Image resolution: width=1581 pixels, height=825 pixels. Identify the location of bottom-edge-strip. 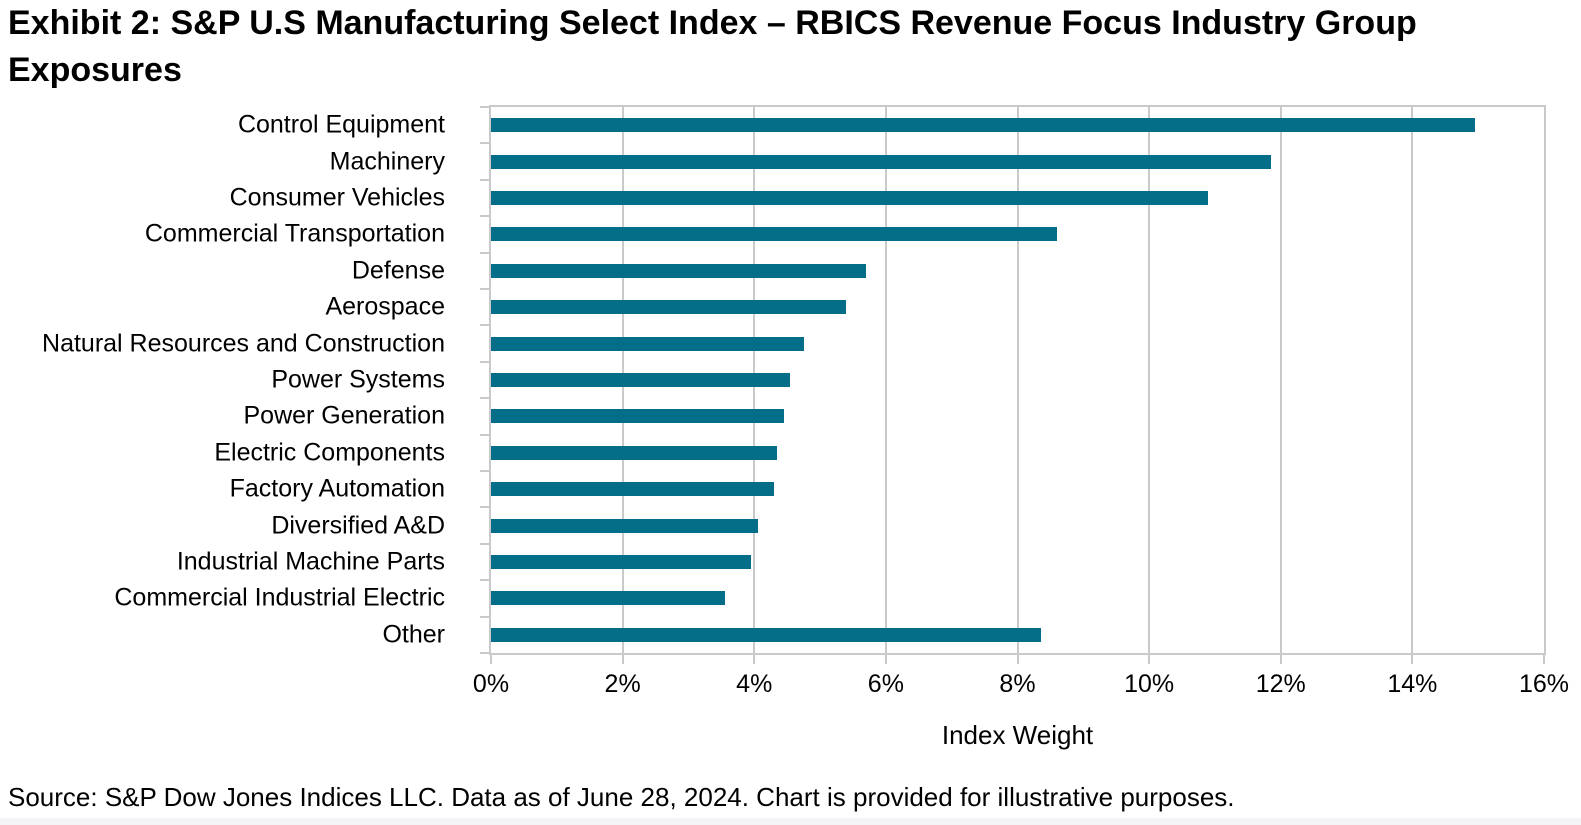
(790, 821).